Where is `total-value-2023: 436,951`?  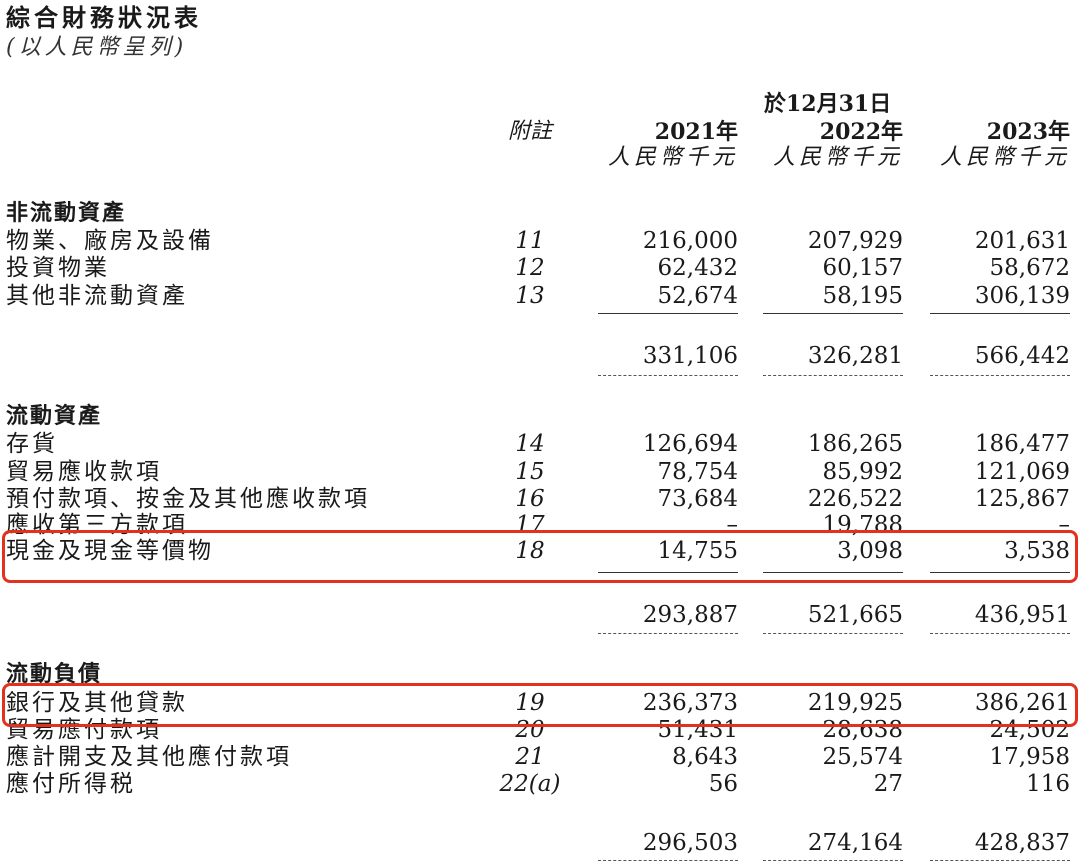
total-value-2023: 436,951 is located at coordinates (1022, 615).